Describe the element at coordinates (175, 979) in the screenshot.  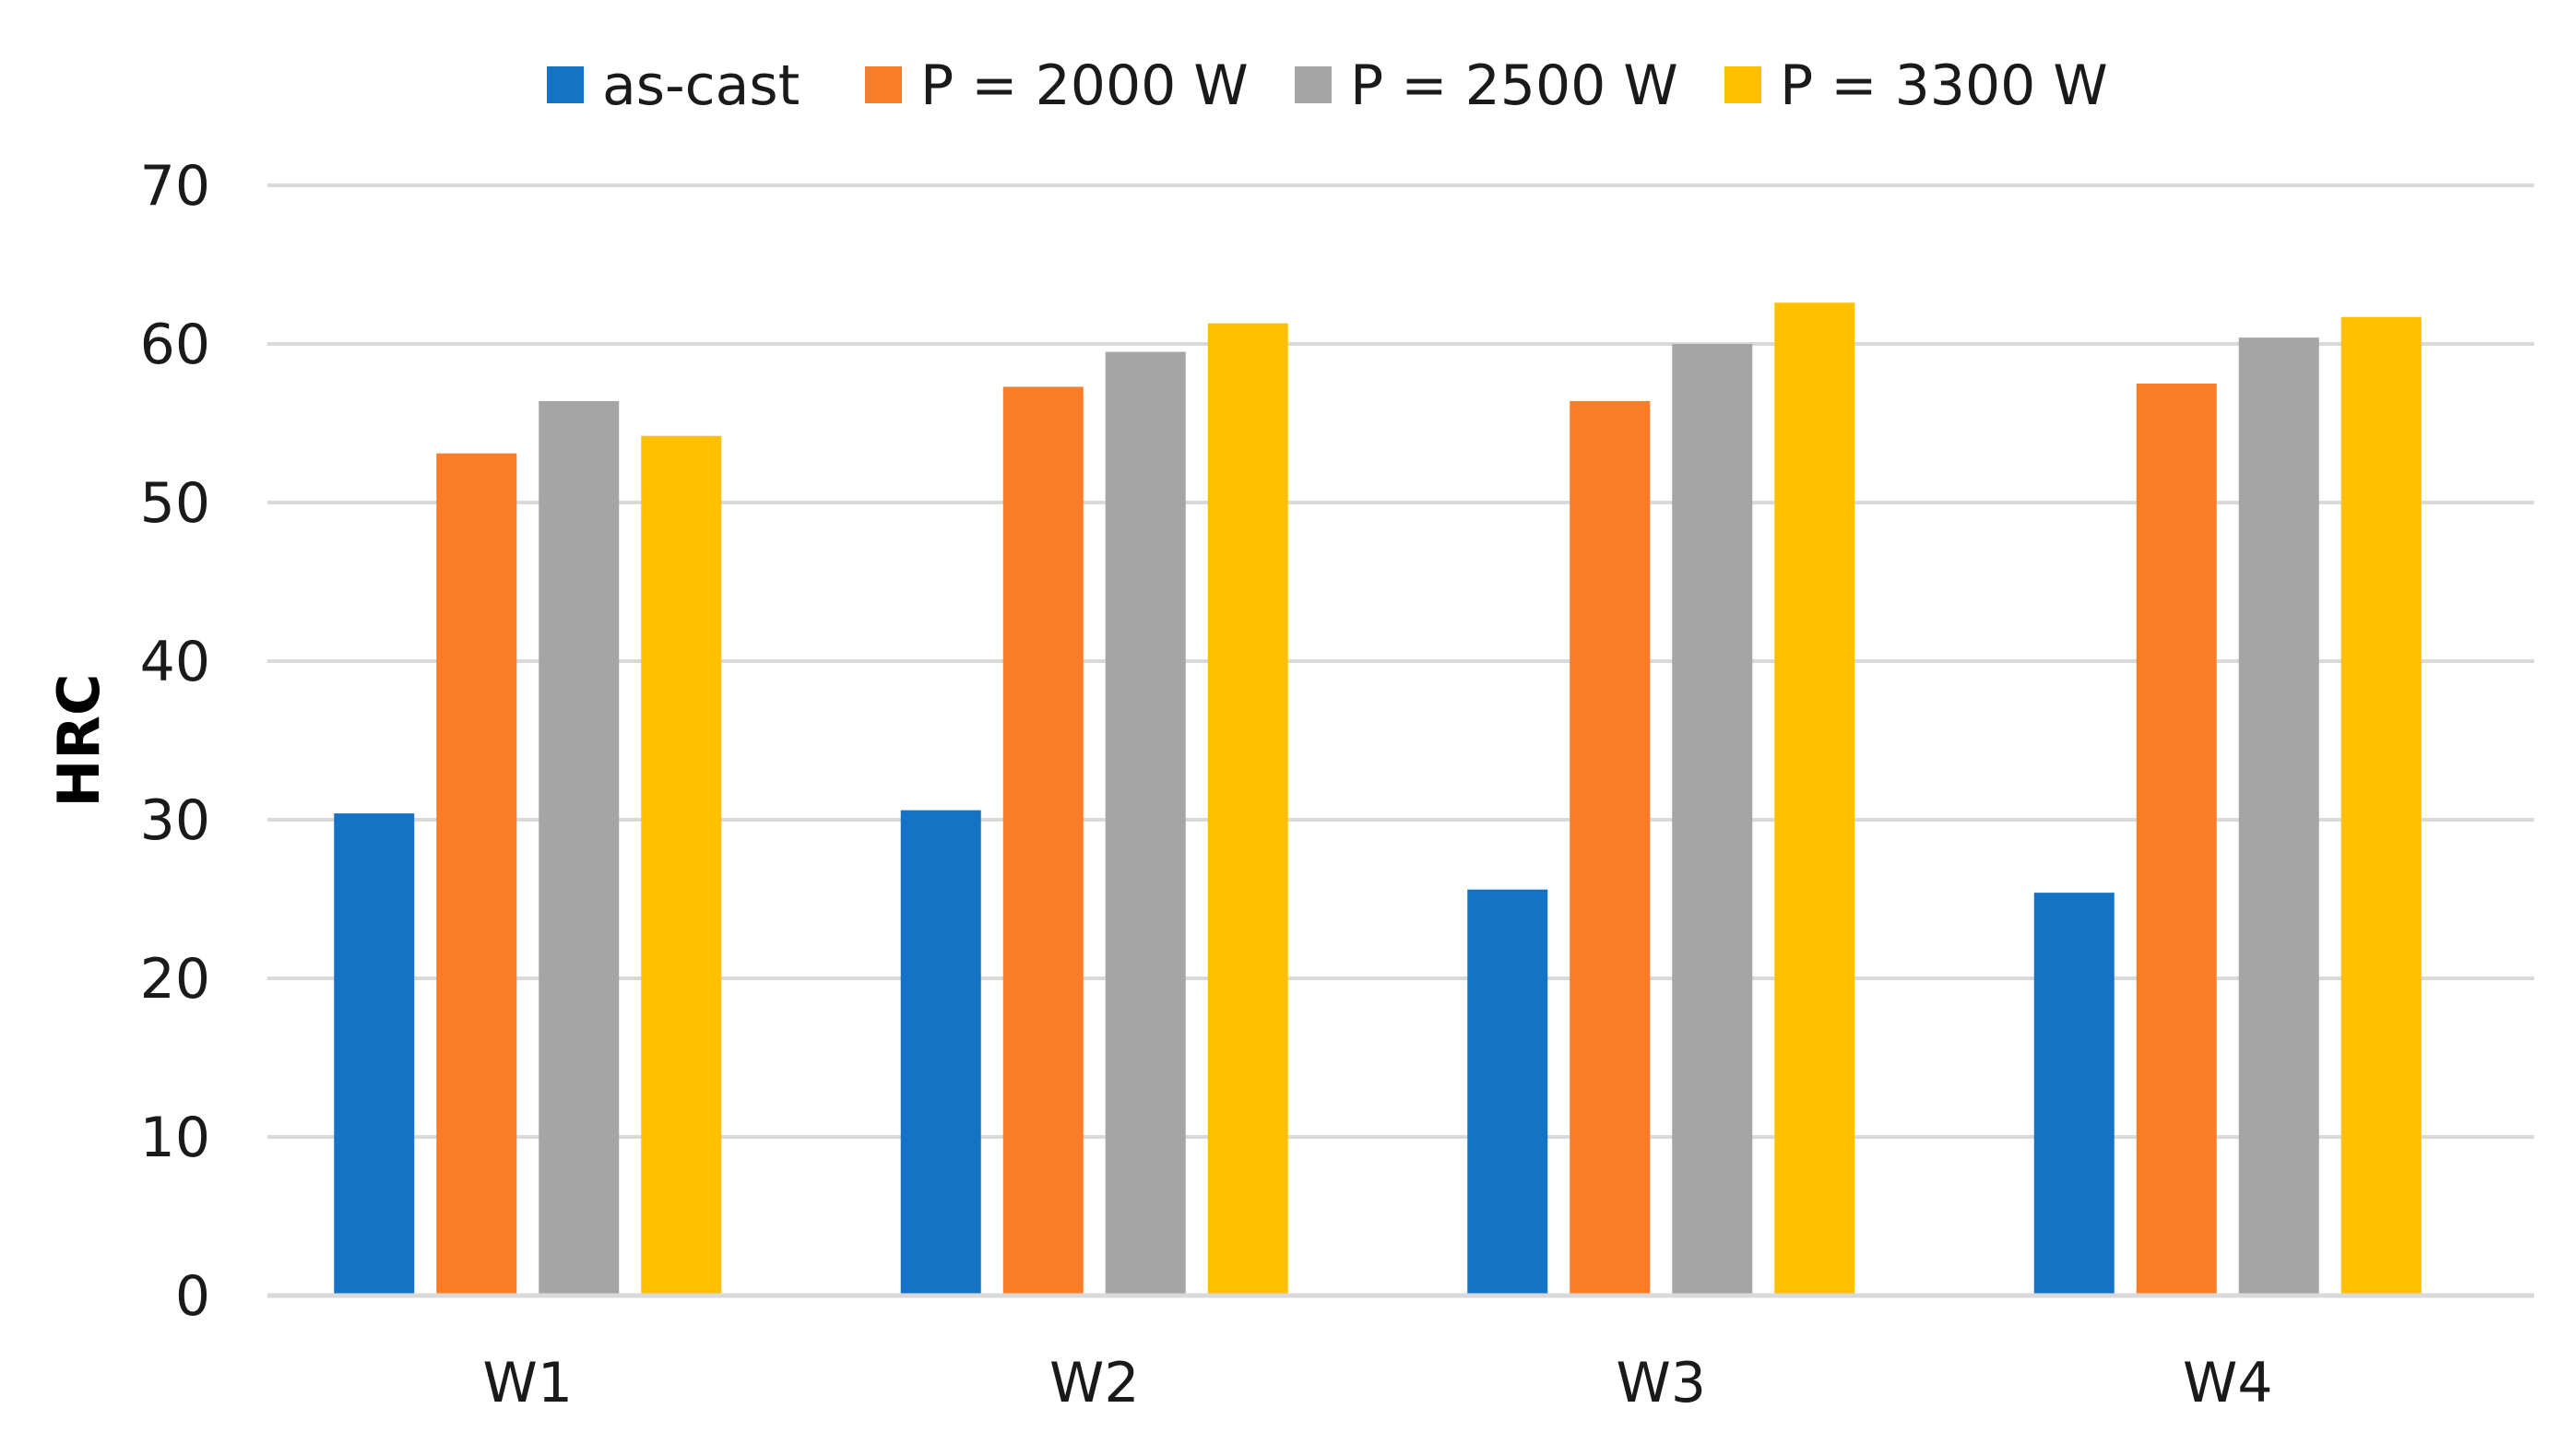
I see `y-tick-label-20: 20` at that location.